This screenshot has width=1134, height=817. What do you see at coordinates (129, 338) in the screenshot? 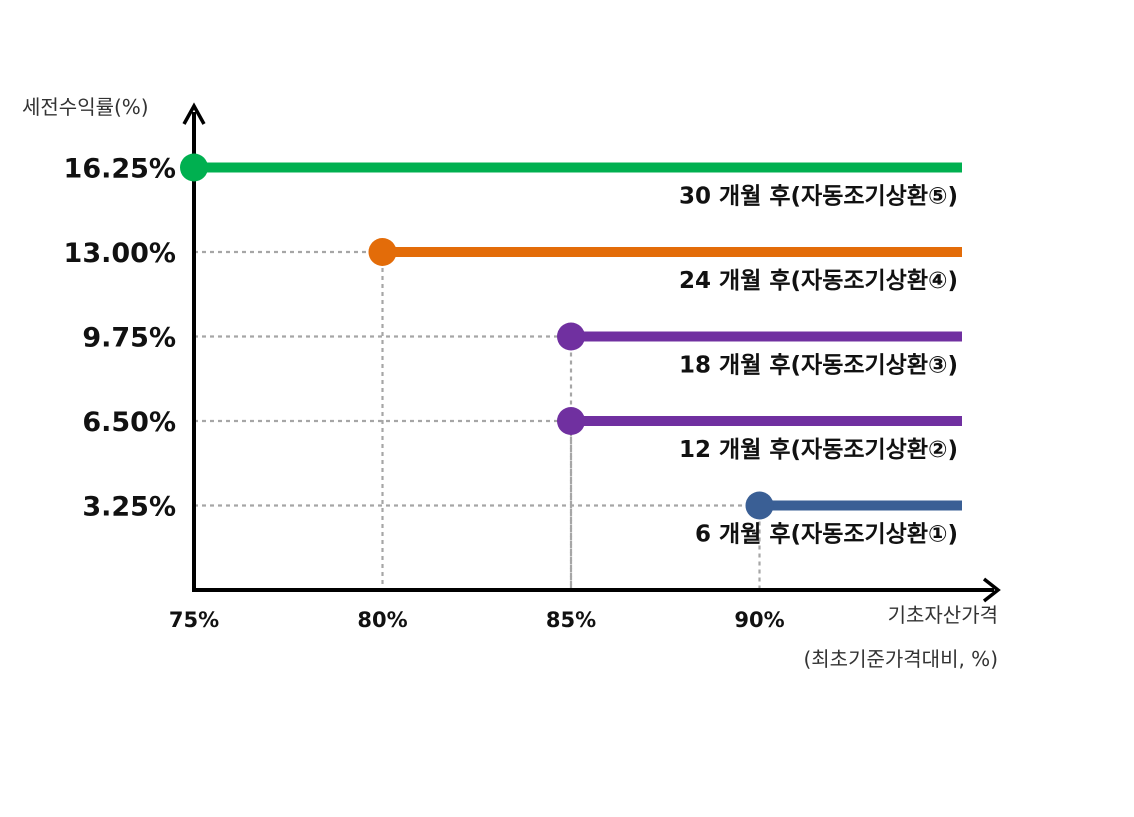
I see `y-tick-label: 9.75%` at bounding box center [129, 338].